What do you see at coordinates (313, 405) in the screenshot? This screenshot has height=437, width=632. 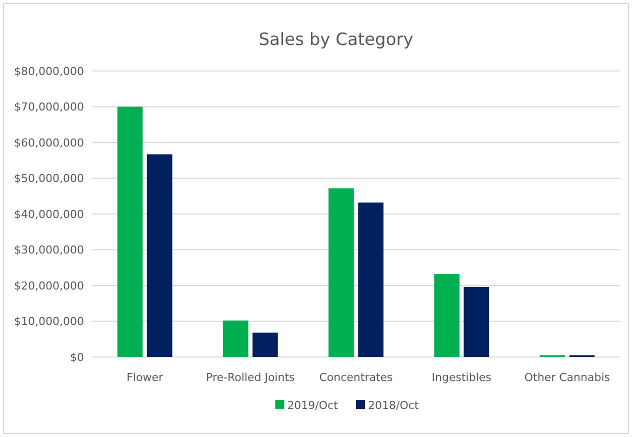 I see `legend-label: 2019/Oct` at bounding box center [313, 405].